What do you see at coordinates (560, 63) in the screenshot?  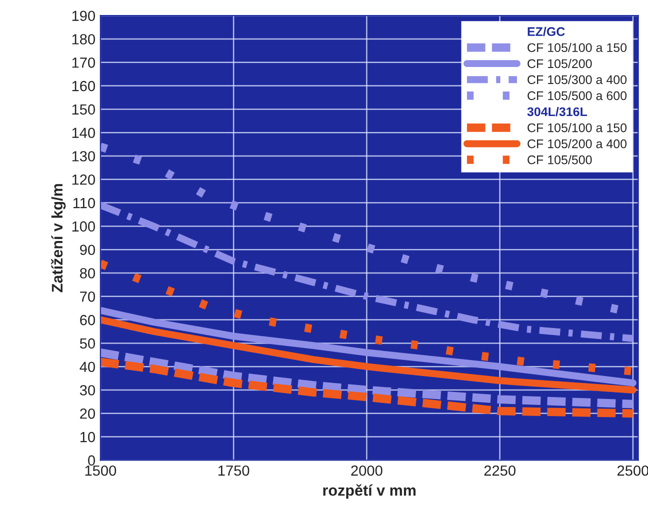 I see `legend-label: CF 105/200` at bounding box center [560, 63].